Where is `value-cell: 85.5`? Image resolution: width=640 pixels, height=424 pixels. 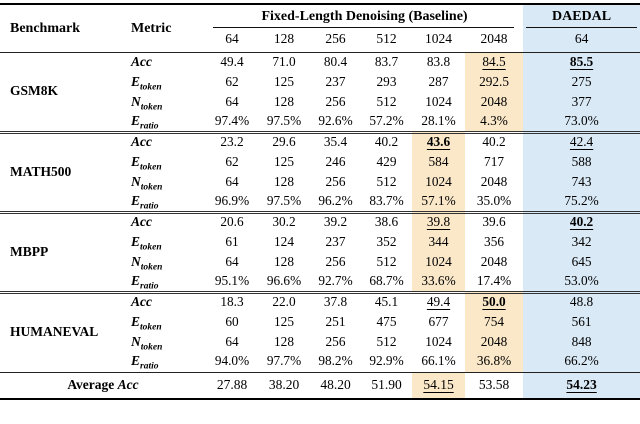 value-cell: 85.5 is located at coordinates (581, 62).